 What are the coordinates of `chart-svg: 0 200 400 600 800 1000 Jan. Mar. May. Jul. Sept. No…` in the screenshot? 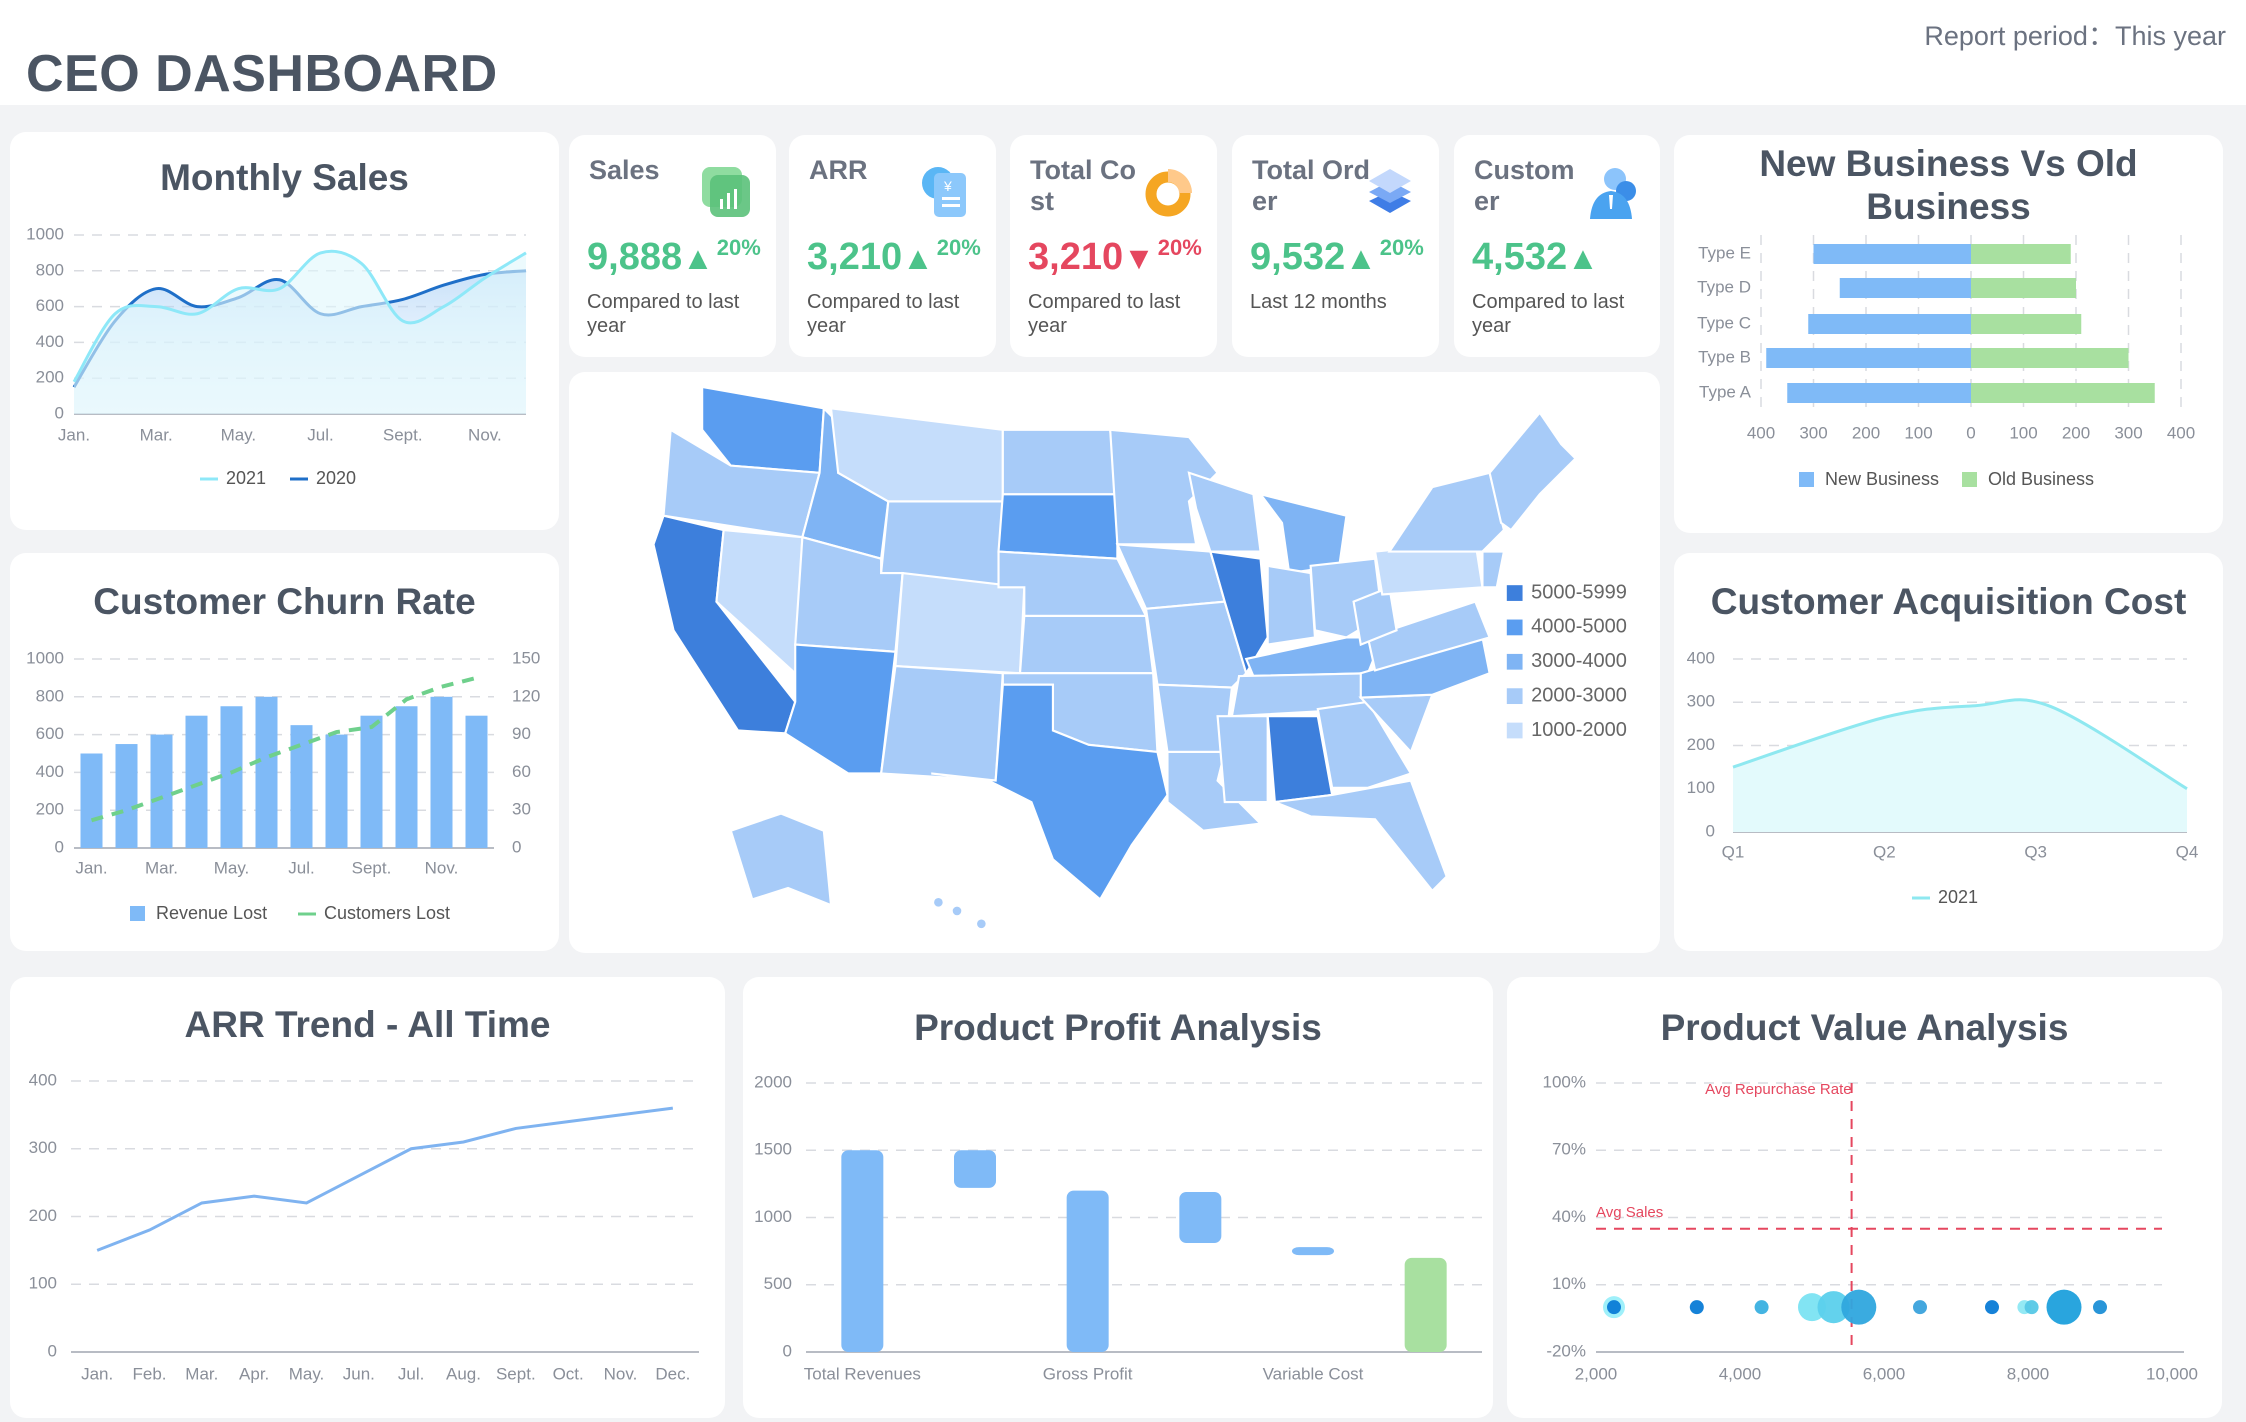 It's located at (276, 356).